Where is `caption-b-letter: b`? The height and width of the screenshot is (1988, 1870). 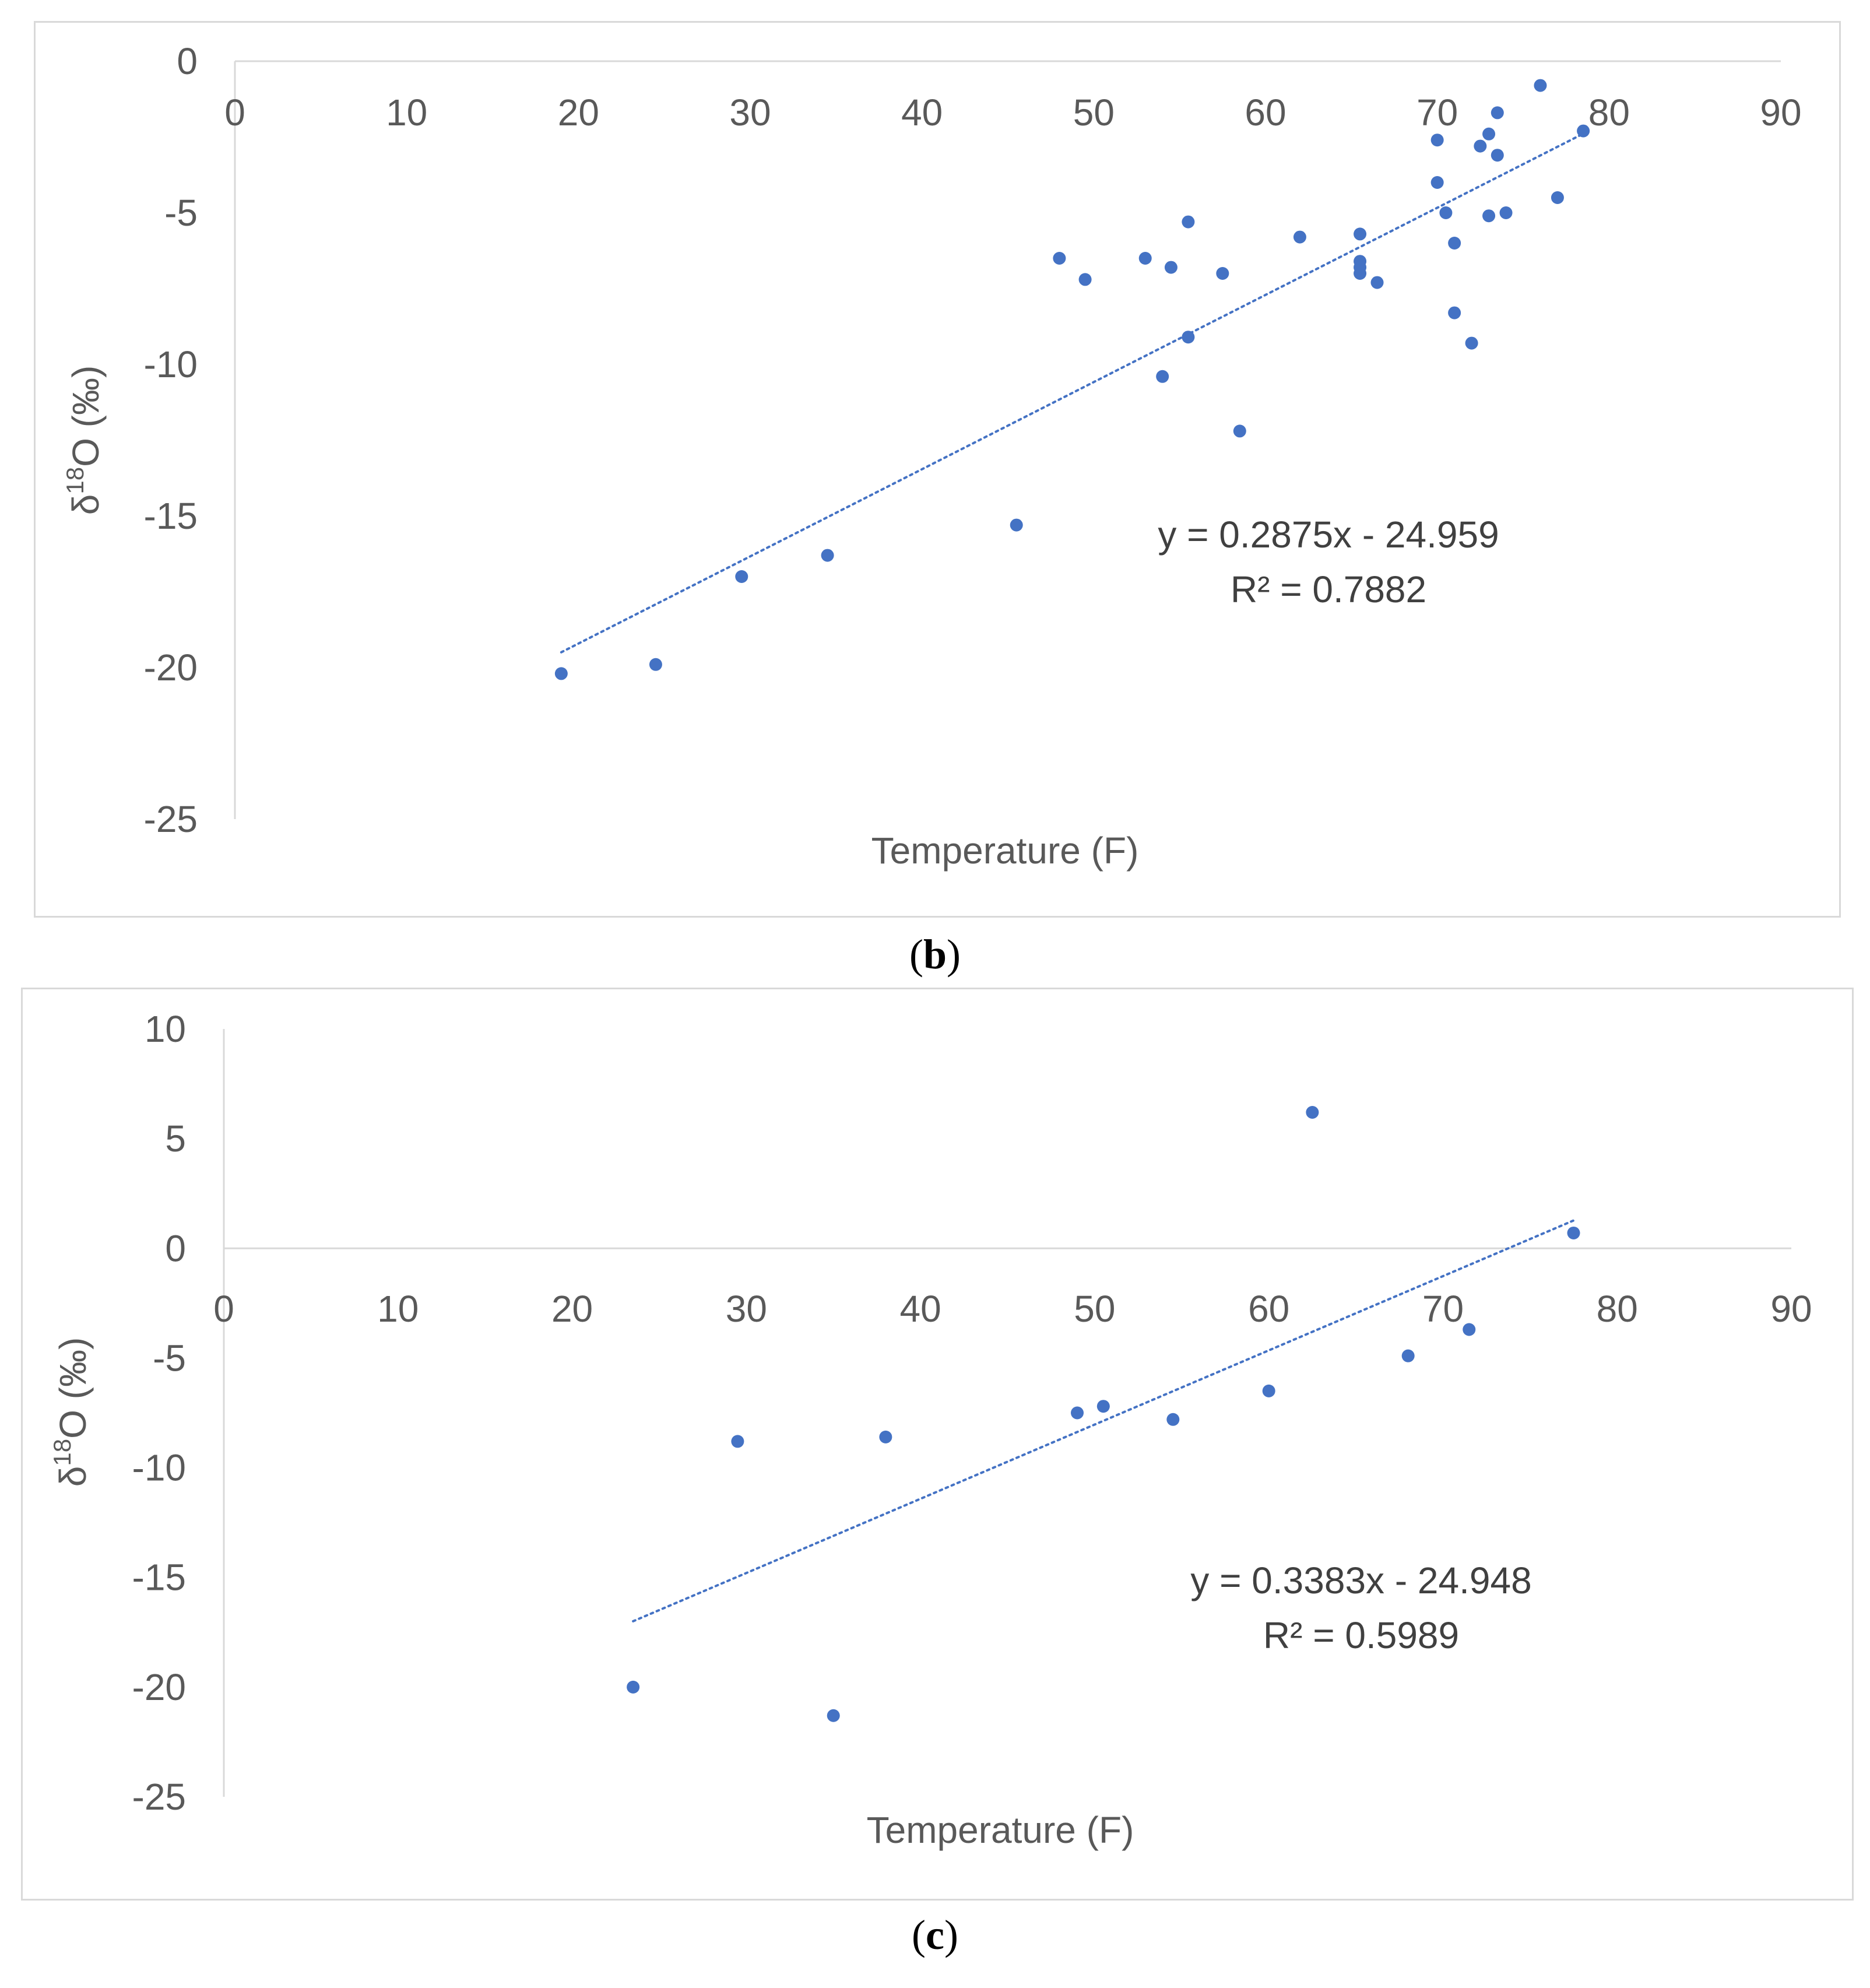 caption-b-letter: b is located at coordinates (935, 954).